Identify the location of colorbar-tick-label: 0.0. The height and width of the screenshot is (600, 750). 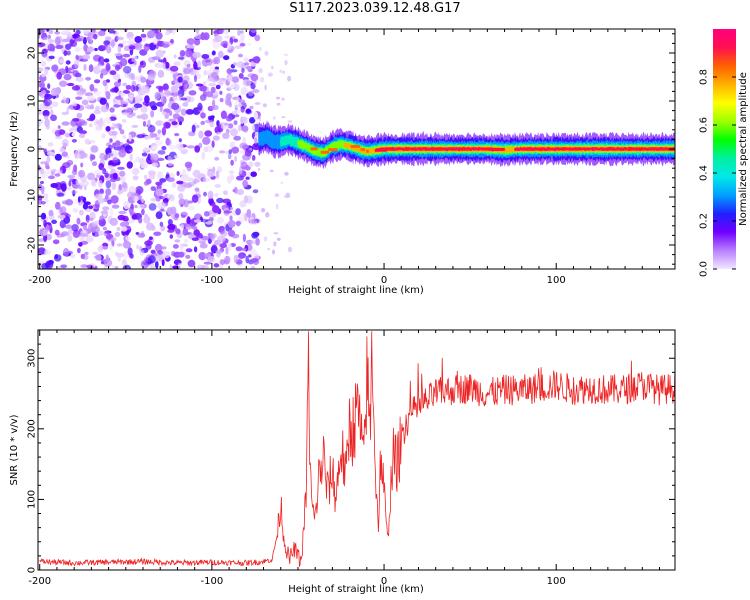
(704, 269).